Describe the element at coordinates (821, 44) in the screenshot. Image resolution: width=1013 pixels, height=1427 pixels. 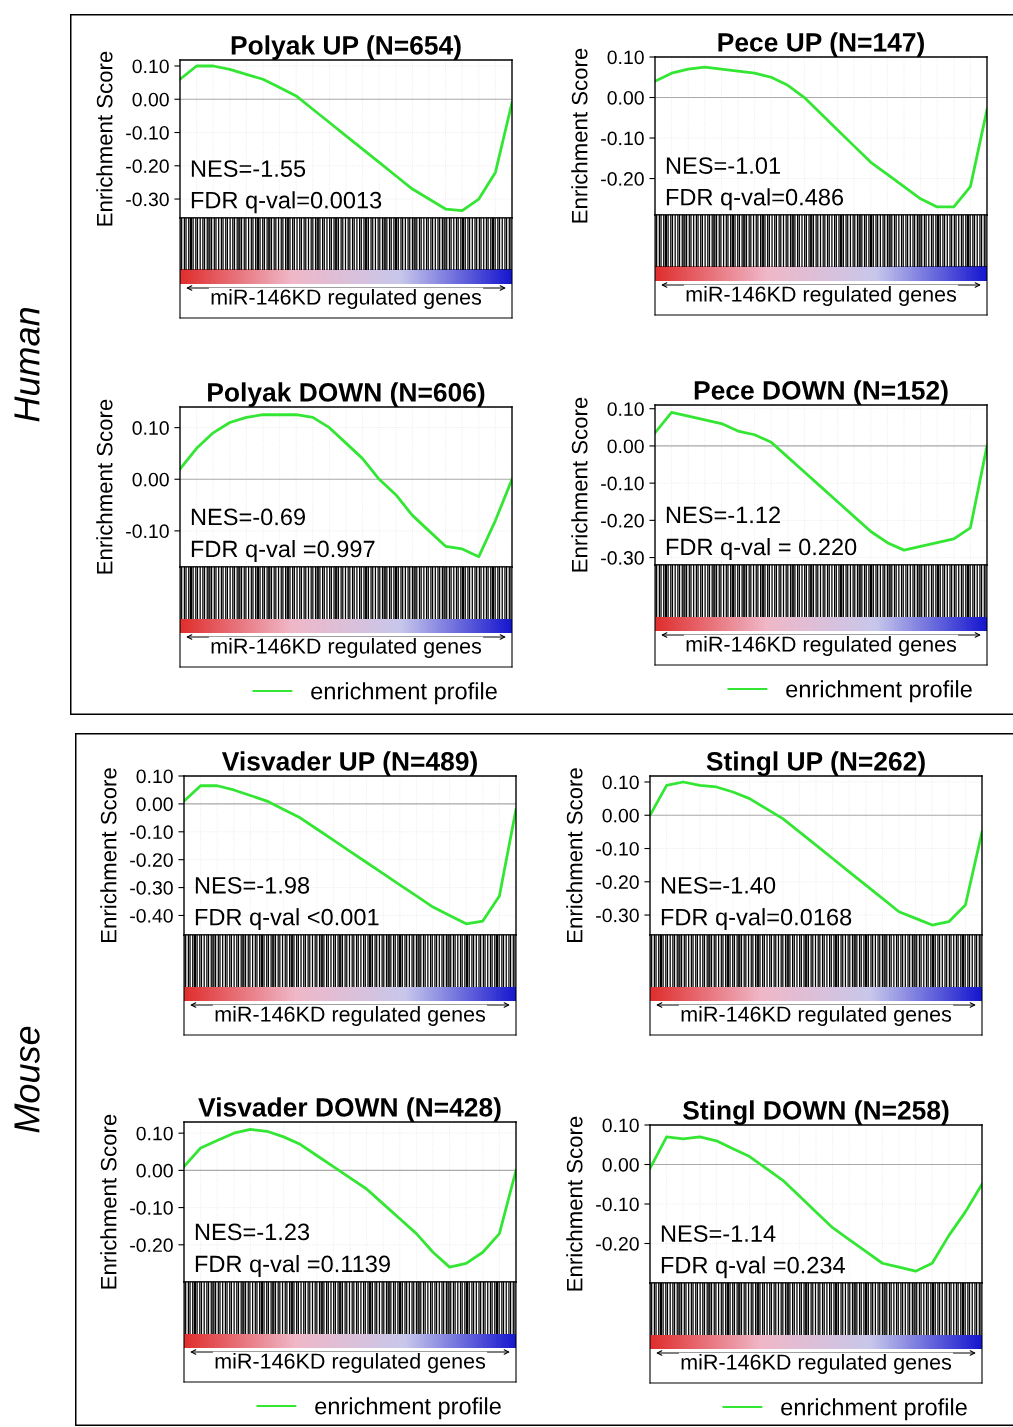
I see `chart-title: Pece UP (N=147)` at that location.